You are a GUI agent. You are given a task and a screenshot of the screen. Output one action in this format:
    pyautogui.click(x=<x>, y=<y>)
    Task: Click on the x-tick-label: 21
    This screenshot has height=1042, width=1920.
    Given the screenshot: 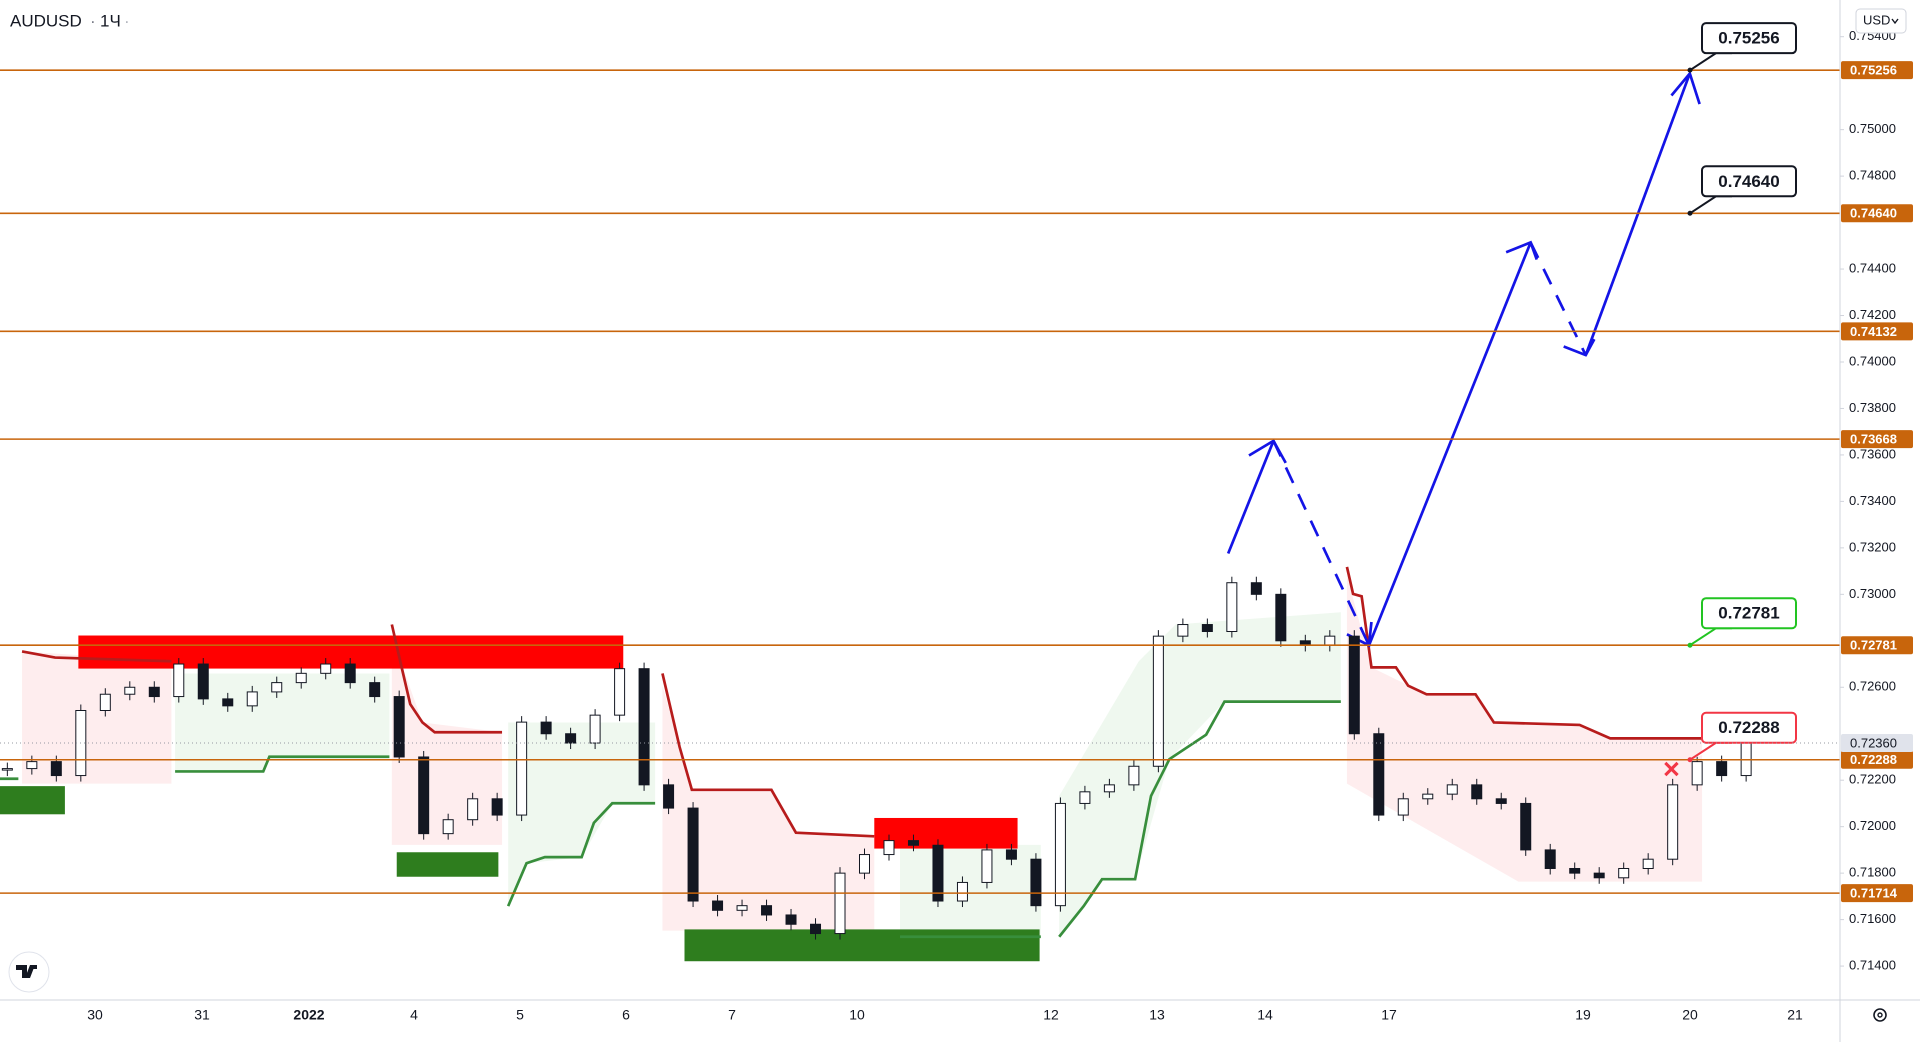 What is the action you would take?
    pyautogui.click(x=1795, y=1015)
    